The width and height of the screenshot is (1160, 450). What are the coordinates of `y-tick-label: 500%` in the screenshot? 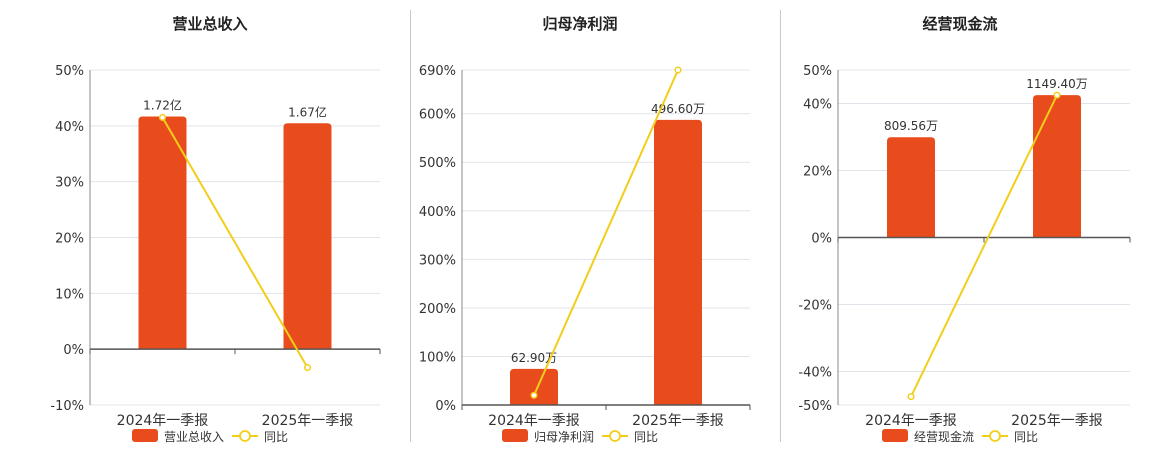 It's located at (437, 163).